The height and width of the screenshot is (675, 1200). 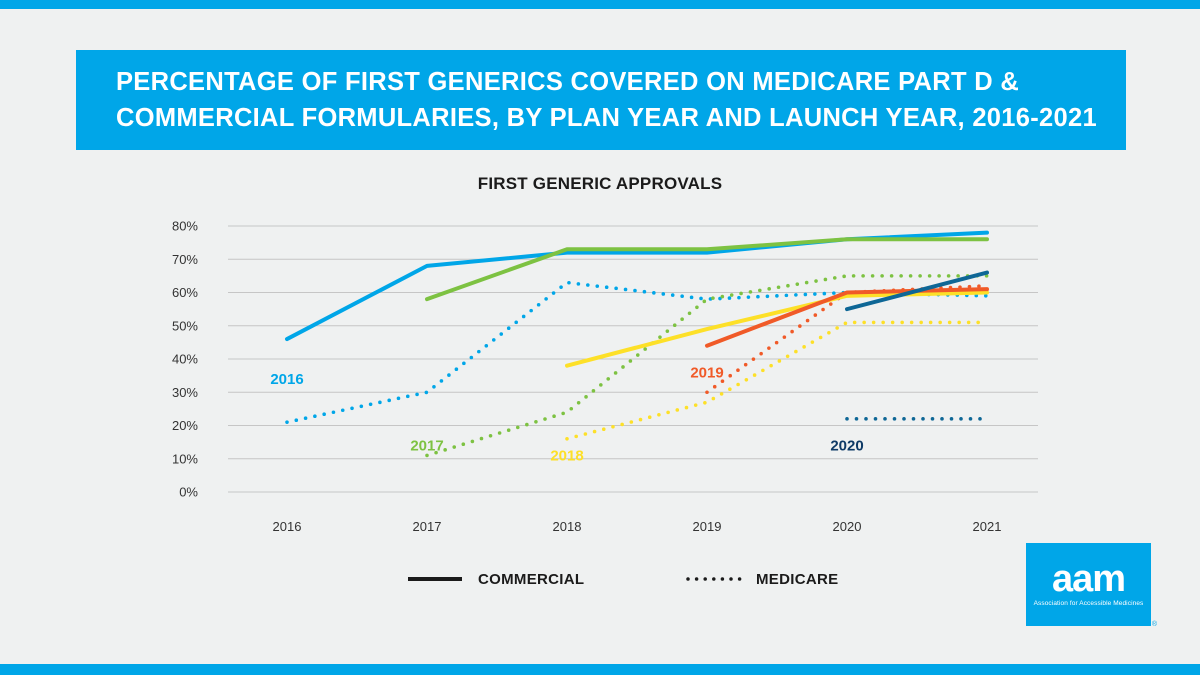 What do you see at coordinates (426, 445) in the screenshot?
I see `annotation-launch-year-label: 2017` at bounding box center [426, 445].